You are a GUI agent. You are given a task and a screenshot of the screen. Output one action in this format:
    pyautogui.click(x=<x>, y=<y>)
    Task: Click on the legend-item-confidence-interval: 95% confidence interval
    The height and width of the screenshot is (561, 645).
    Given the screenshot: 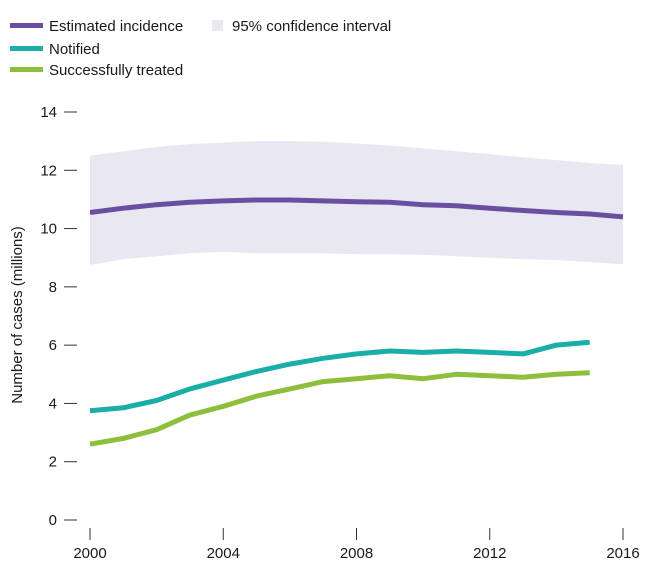 What is the action you would take?
    pyautogui.click(x=301, y=26)
    